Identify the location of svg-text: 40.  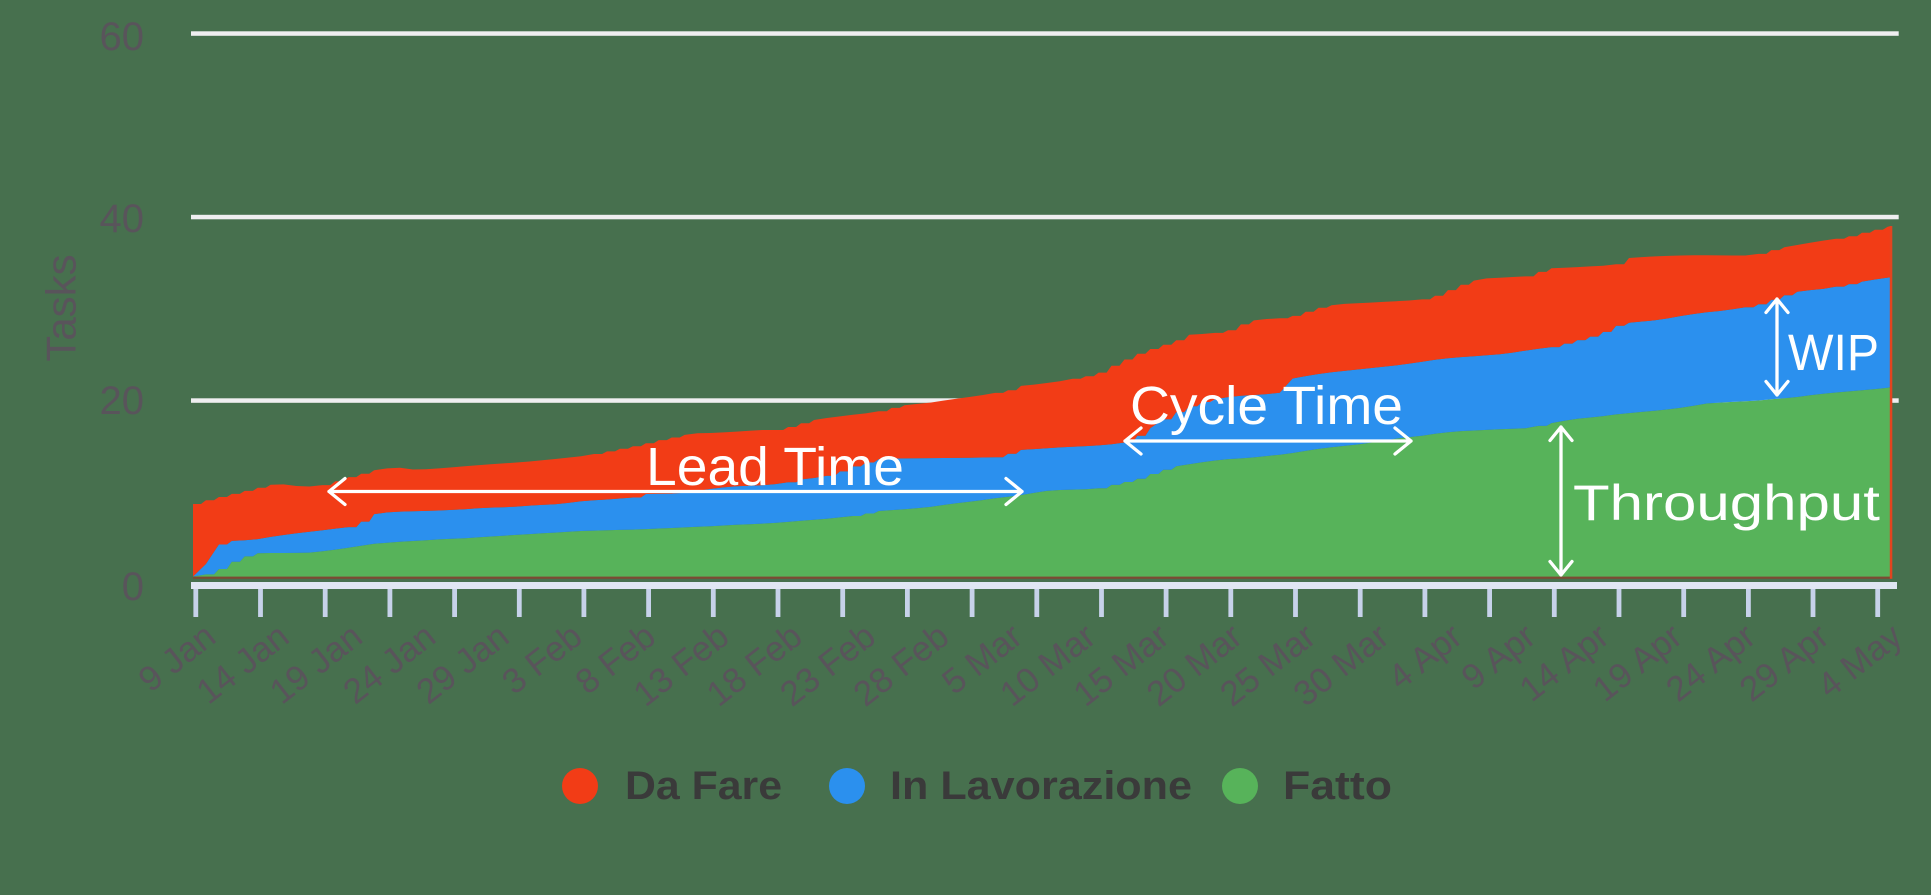
(122, 219).